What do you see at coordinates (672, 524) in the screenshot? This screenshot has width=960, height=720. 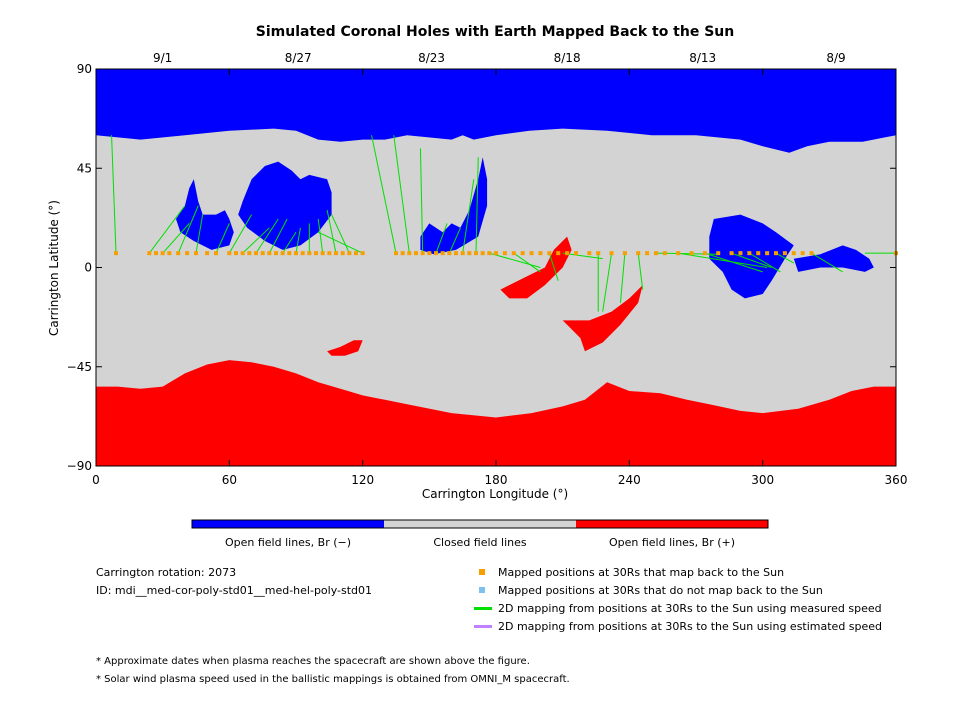 I see `colorbar-segment` at bounding box center [672, 524].